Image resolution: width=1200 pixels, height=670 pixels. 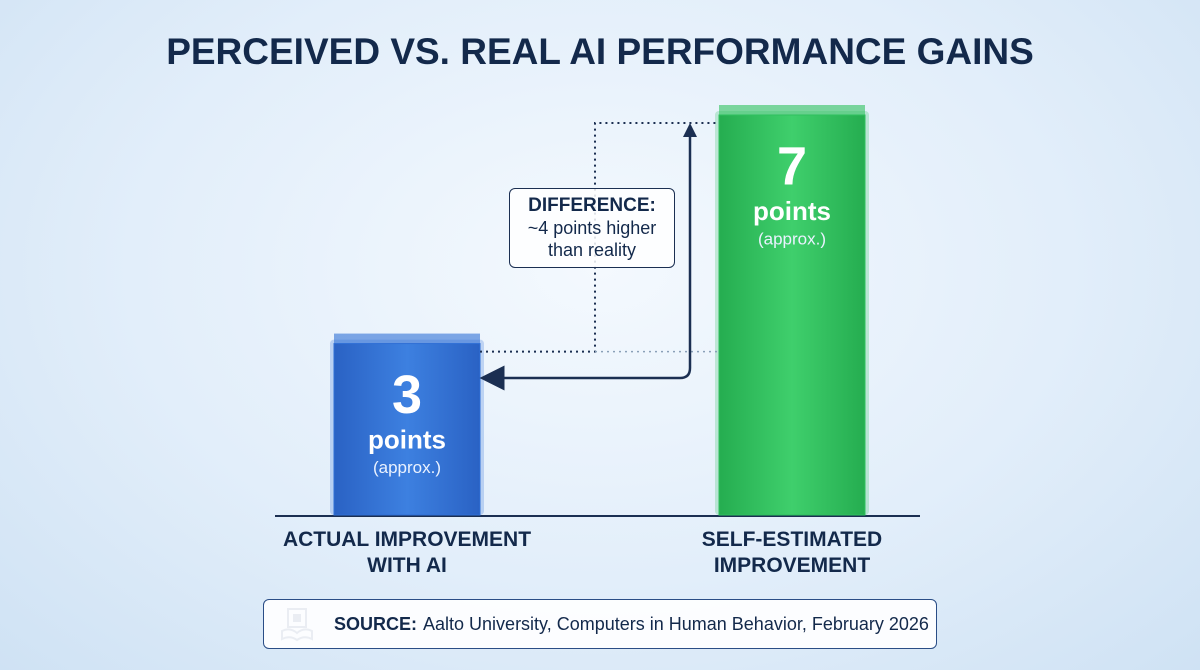 What do you see at coordinates (407, 552) in the screenshot?
I see `x-tick-label: ACTUAL IMPROVEMENT WITH AI` at bounding box center [407, 552].